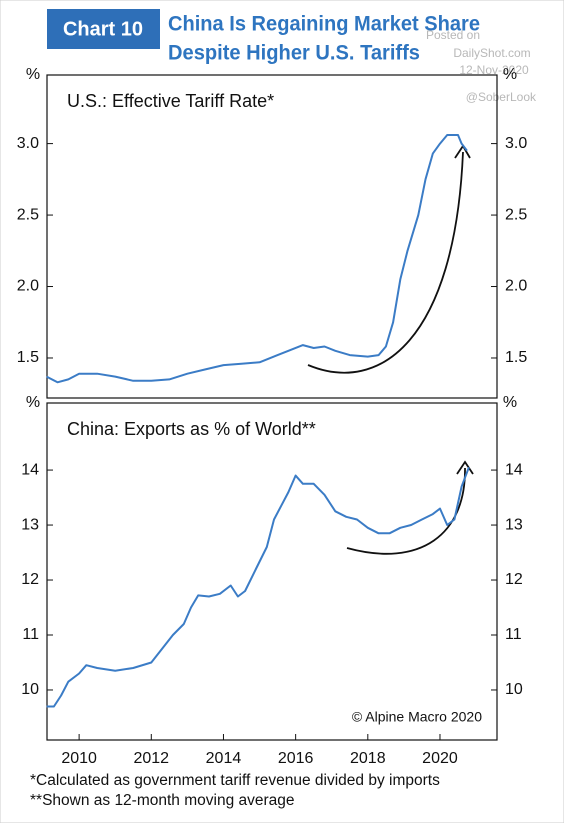 This screenshot has height=823, width=564. I want to click on chart-label-box, so click(103, 29).